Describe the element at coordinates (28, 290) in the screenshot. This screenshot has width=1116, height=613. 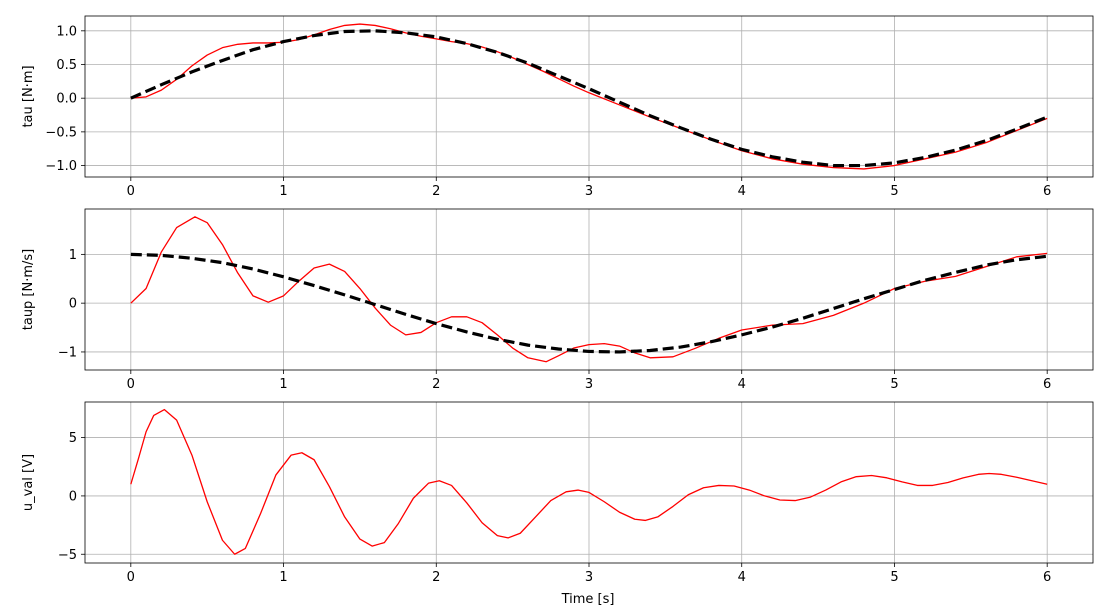
I see `y-axis-label: taup [N·m/s]` at that location.